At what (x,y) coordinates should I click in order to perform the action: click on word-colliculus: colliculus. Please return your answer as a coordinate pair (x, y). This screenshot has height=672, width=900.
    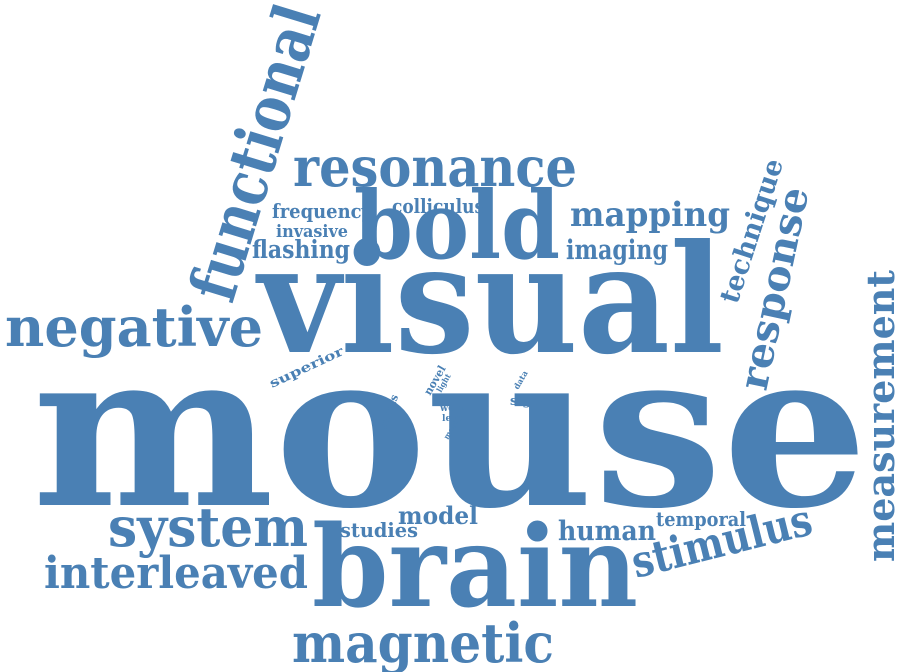
    Looking at the image, I should click on (438, 206).